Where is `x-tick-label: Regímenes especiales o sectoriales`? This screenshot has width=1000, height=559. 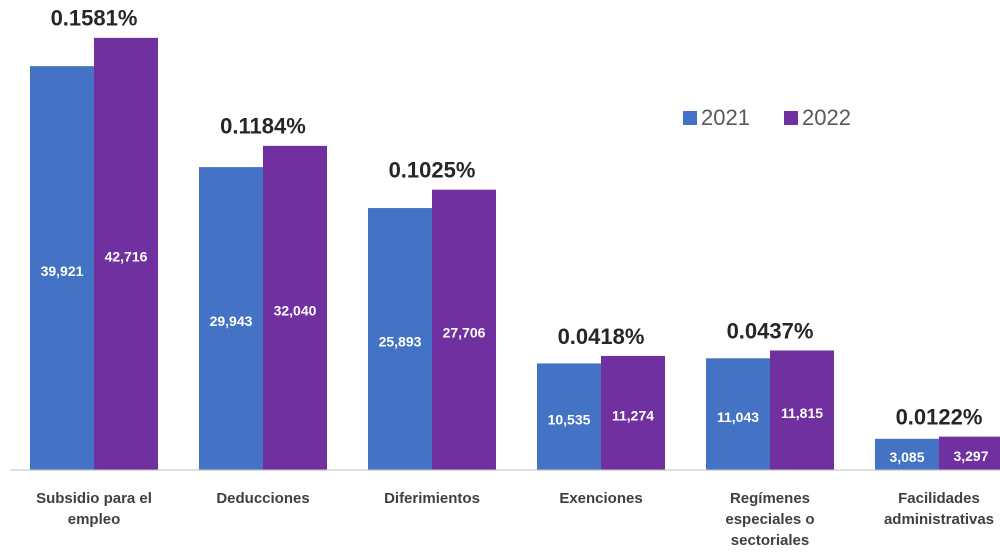 x-tick-label: Regímenes especiales o sectoriales is located at coordinates (770, 519).